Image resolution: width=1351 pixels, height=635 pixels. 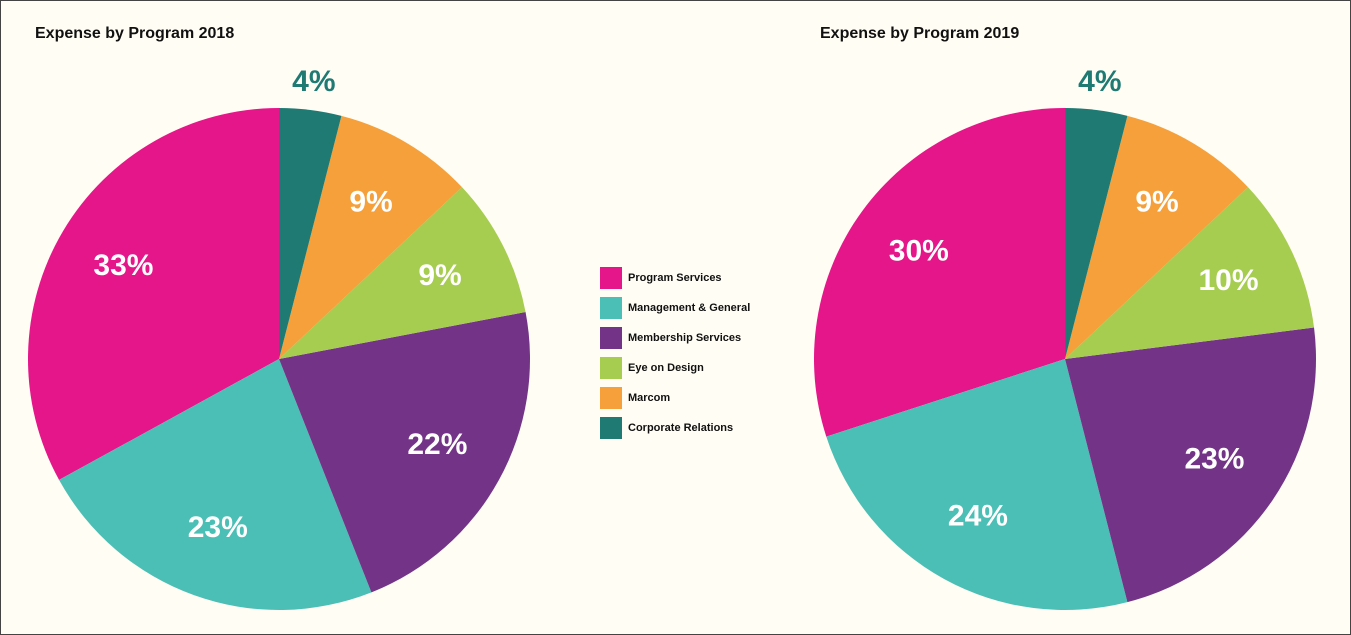 I want to click on legend-label: Marcom, so click(x=649, y=398).